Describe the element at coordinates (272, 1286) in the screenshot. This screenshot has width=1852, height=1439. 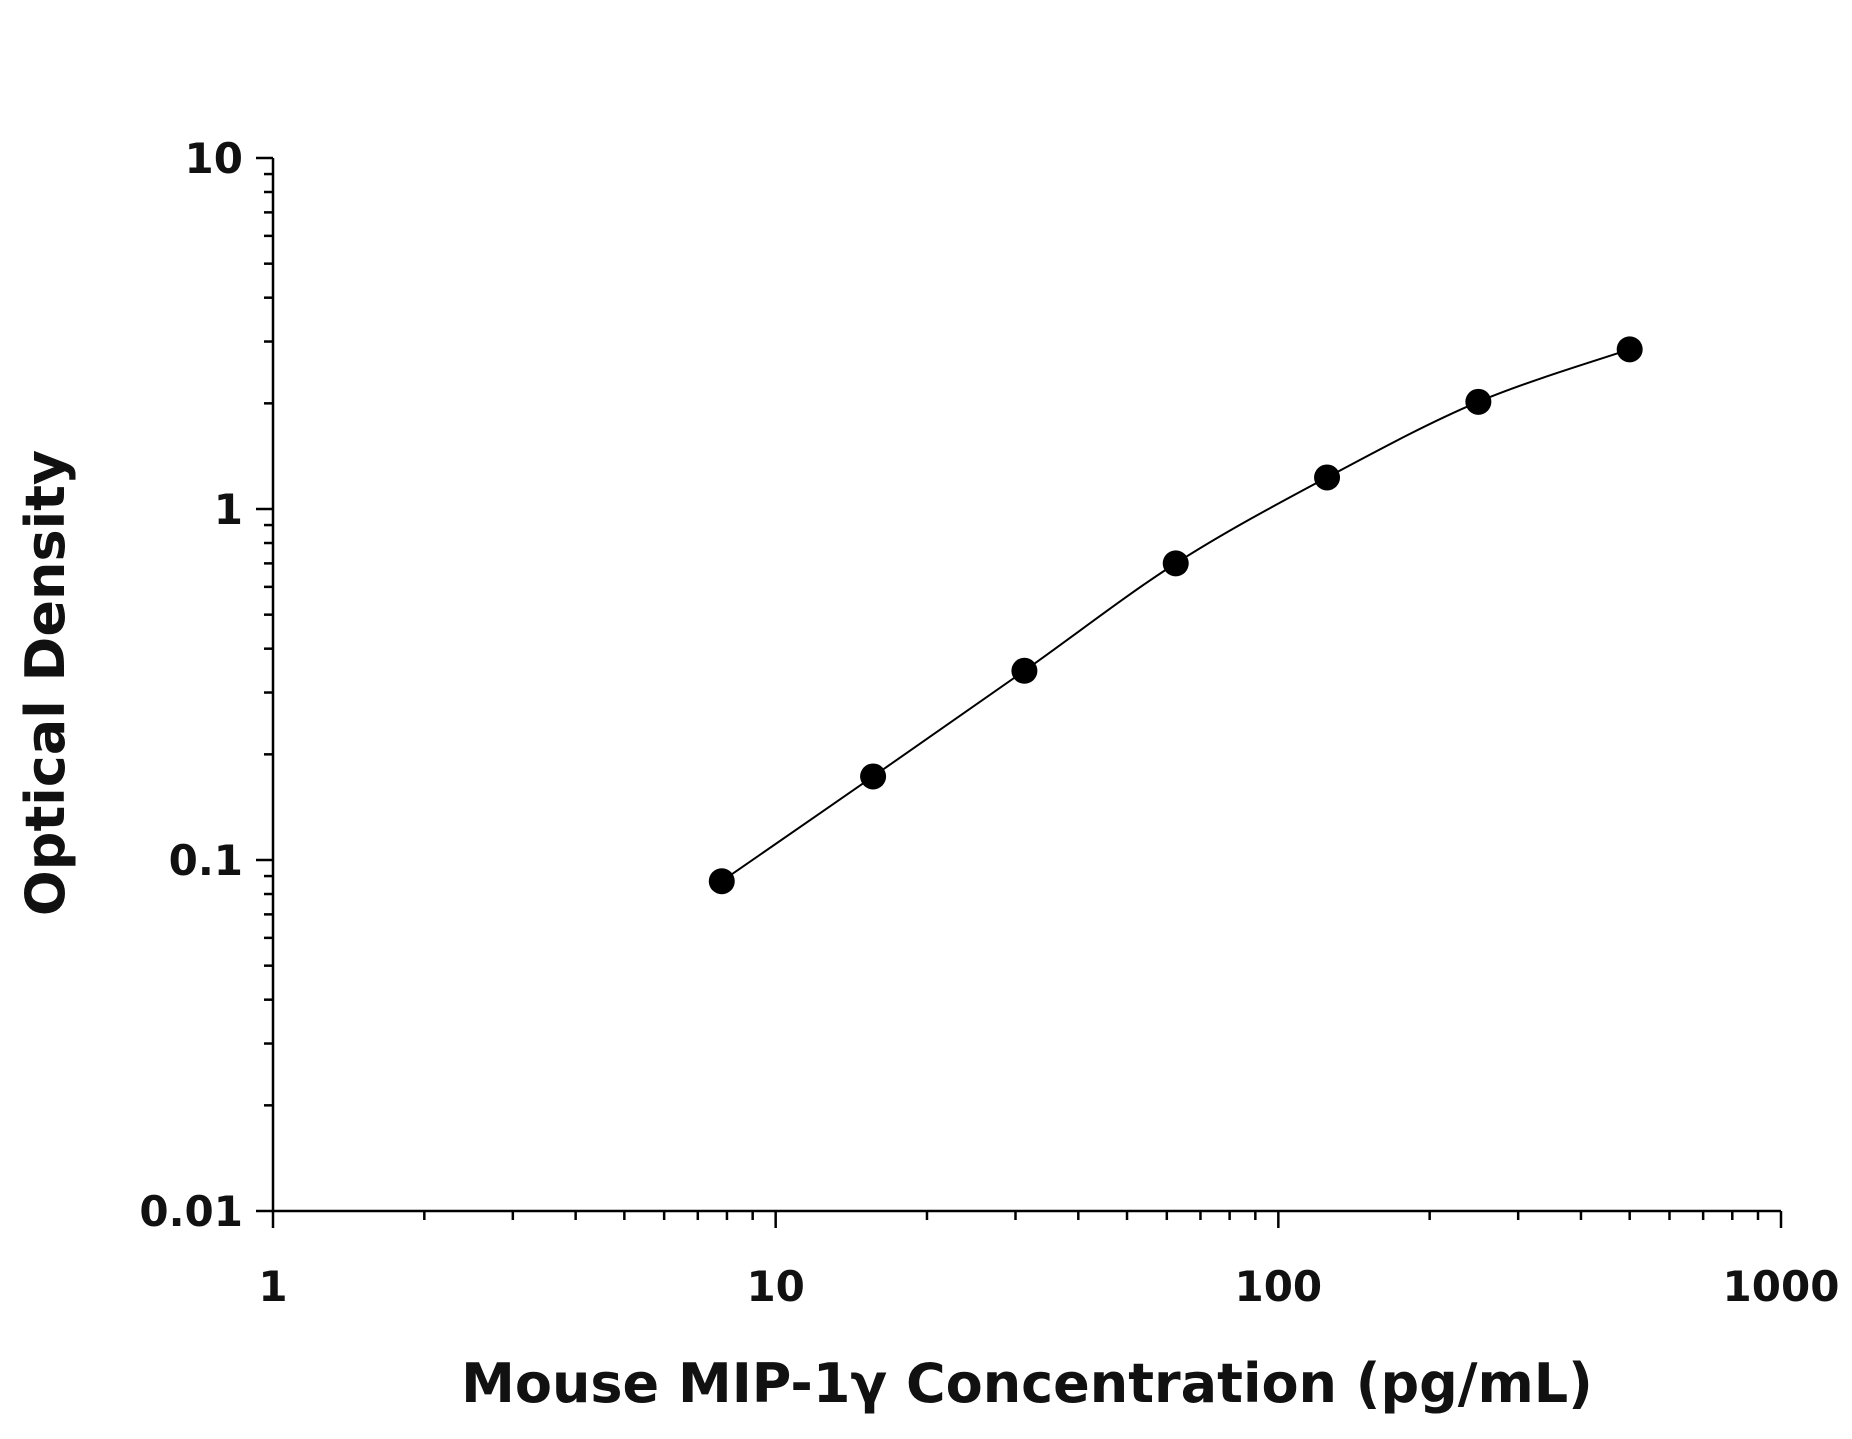
I see `x-tick-label: 1` at that location.